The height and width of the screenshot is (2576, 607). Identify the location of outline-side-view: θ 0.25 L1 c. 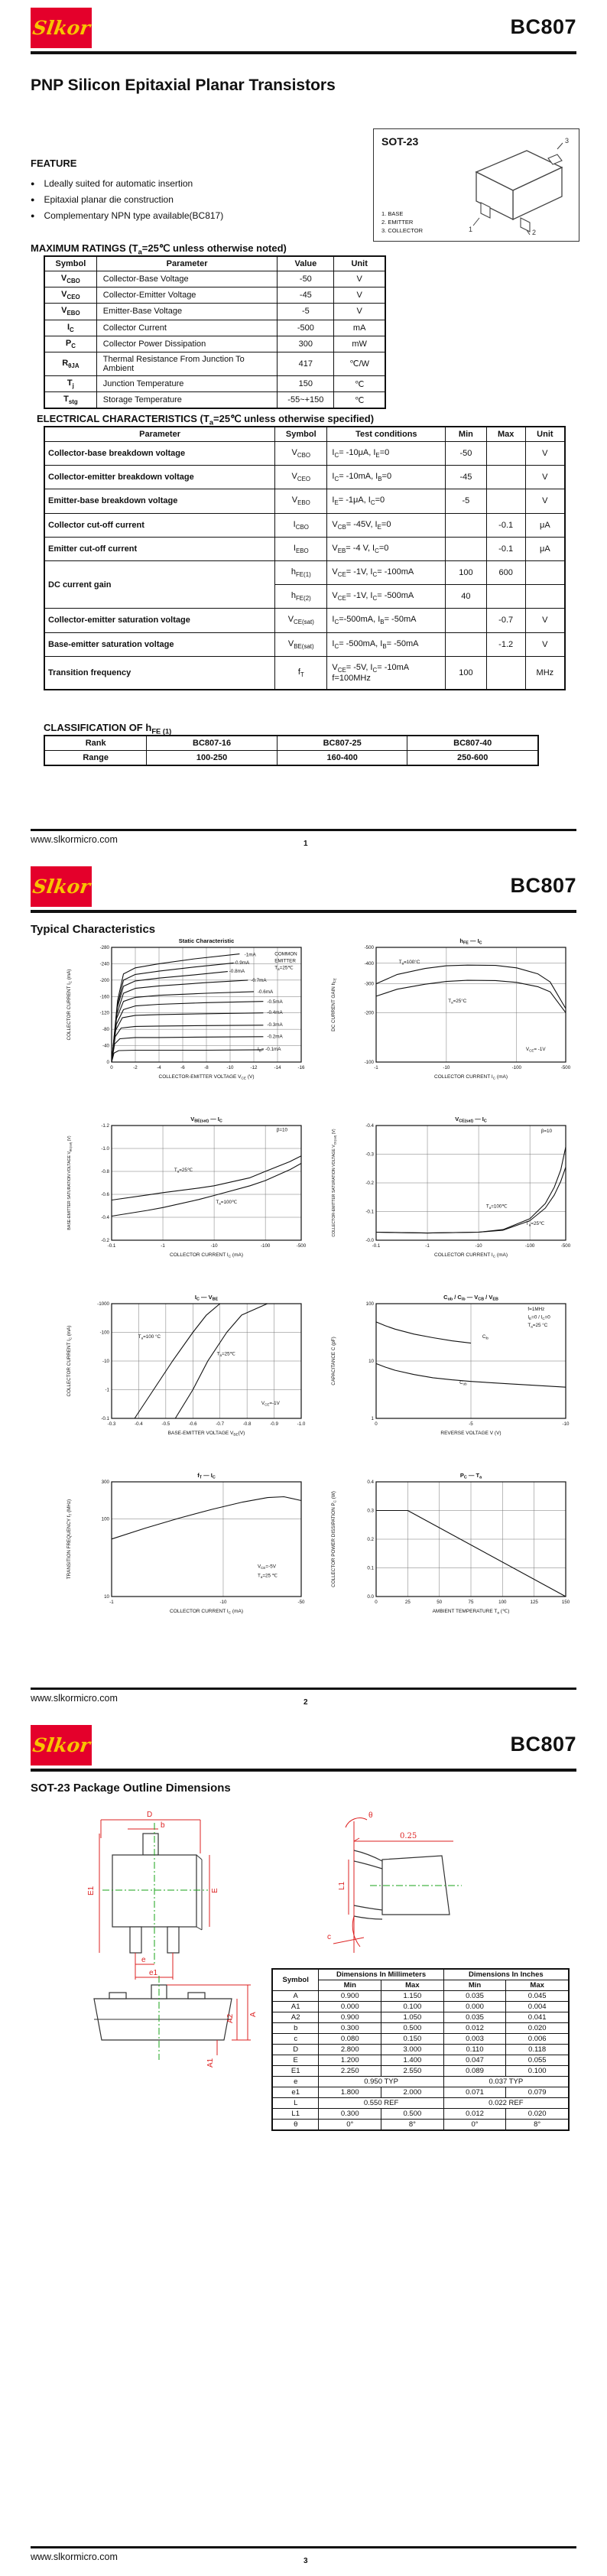
(395, 1882).